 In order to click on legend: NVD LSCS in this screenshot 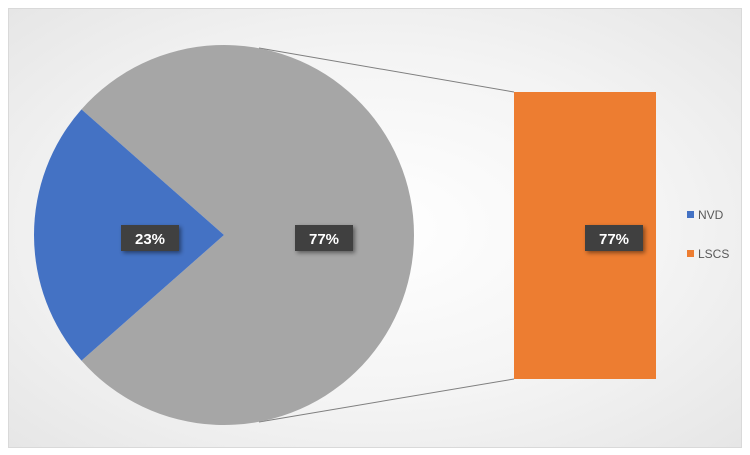, I will do `click(708, 234)`.